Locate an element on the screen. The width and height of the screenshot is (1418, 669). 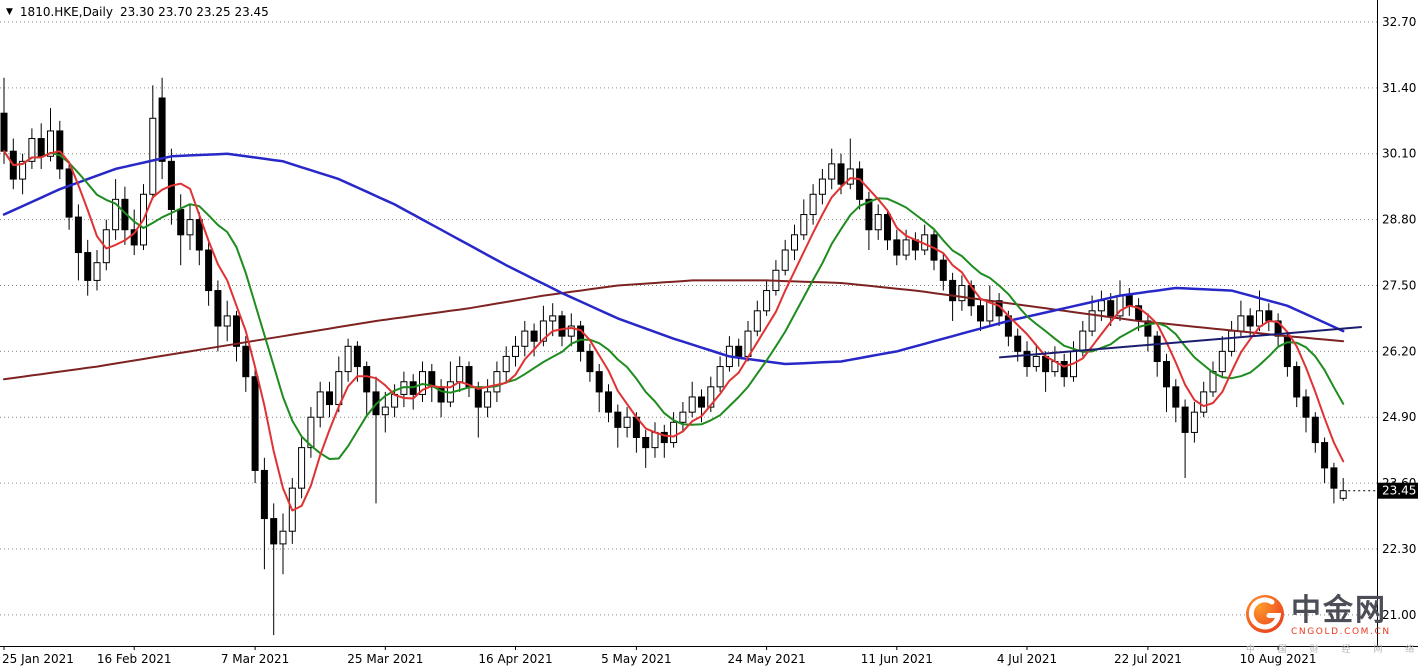
current-price-tag: 23.45 is located at coordinates (1398, 490).